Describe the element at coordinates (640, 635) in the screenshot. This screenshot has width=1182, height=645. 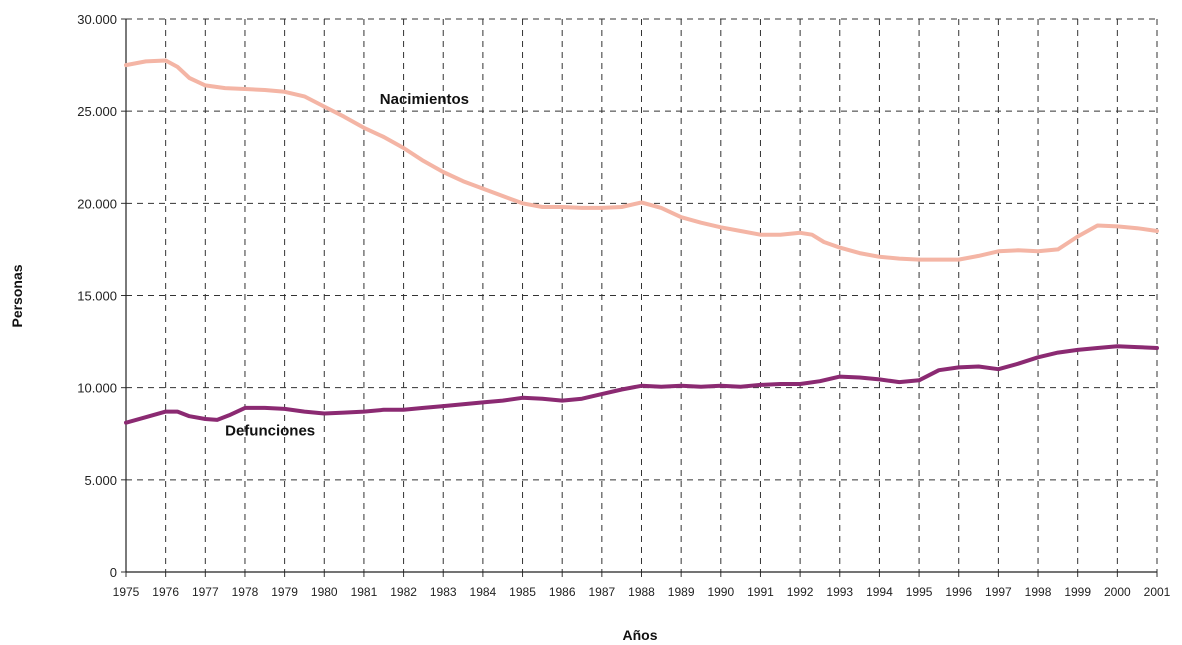
I see `x-axis-title: Años` at that location.